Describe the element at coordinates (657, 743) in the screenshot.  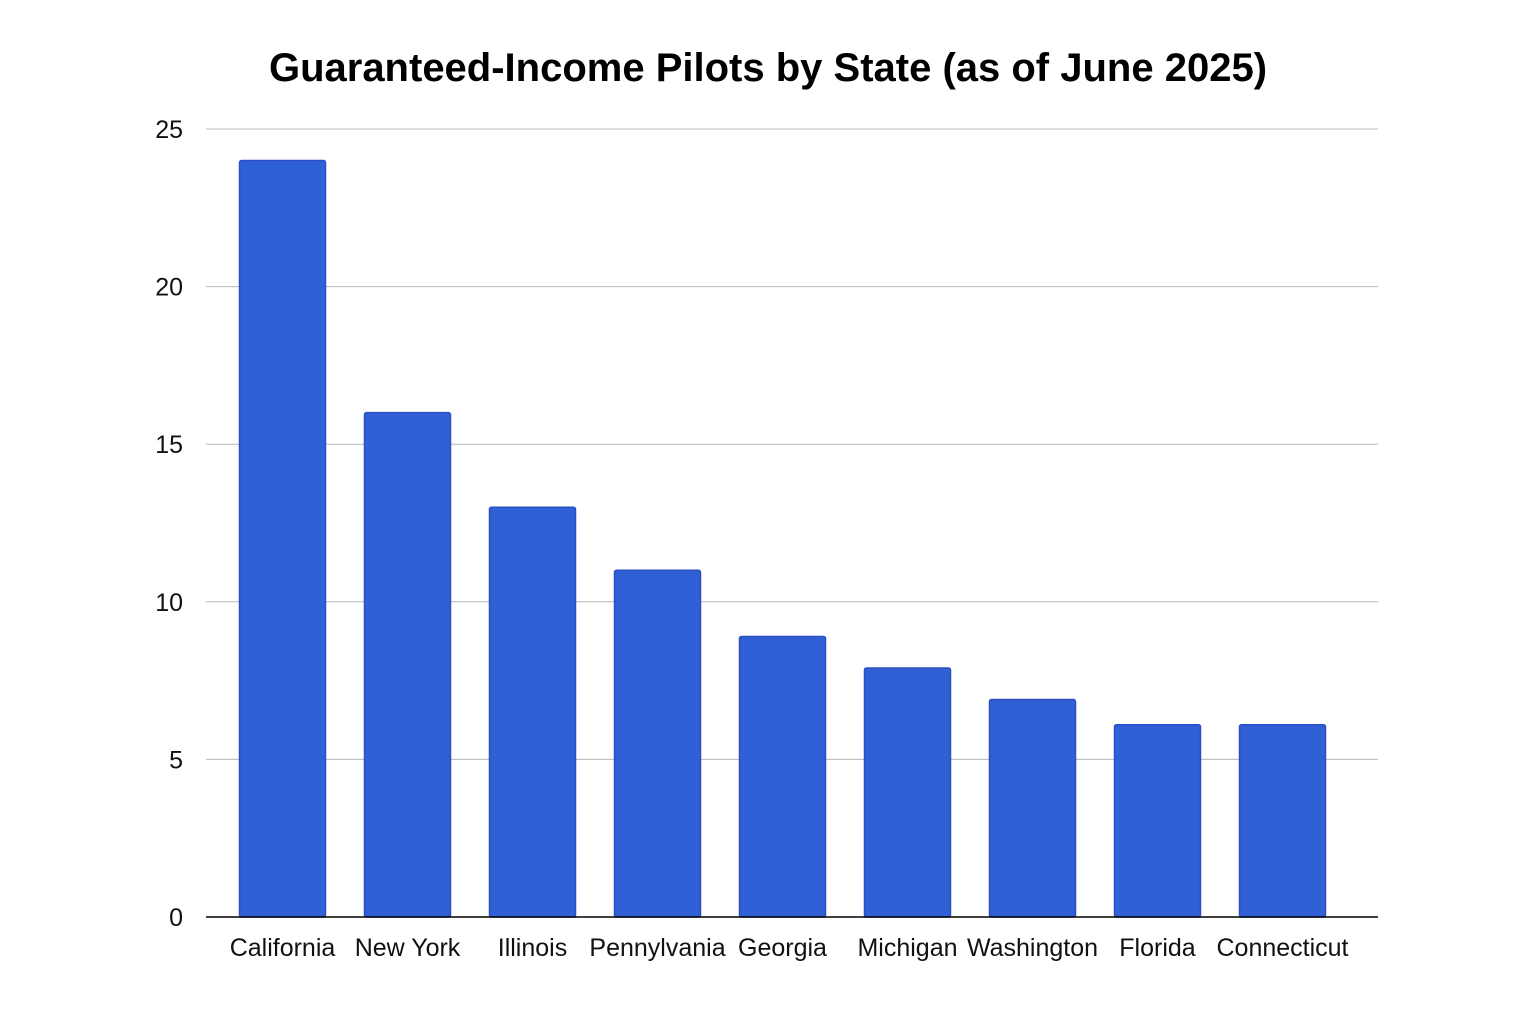
I see `bar-pennylvania` at that location.